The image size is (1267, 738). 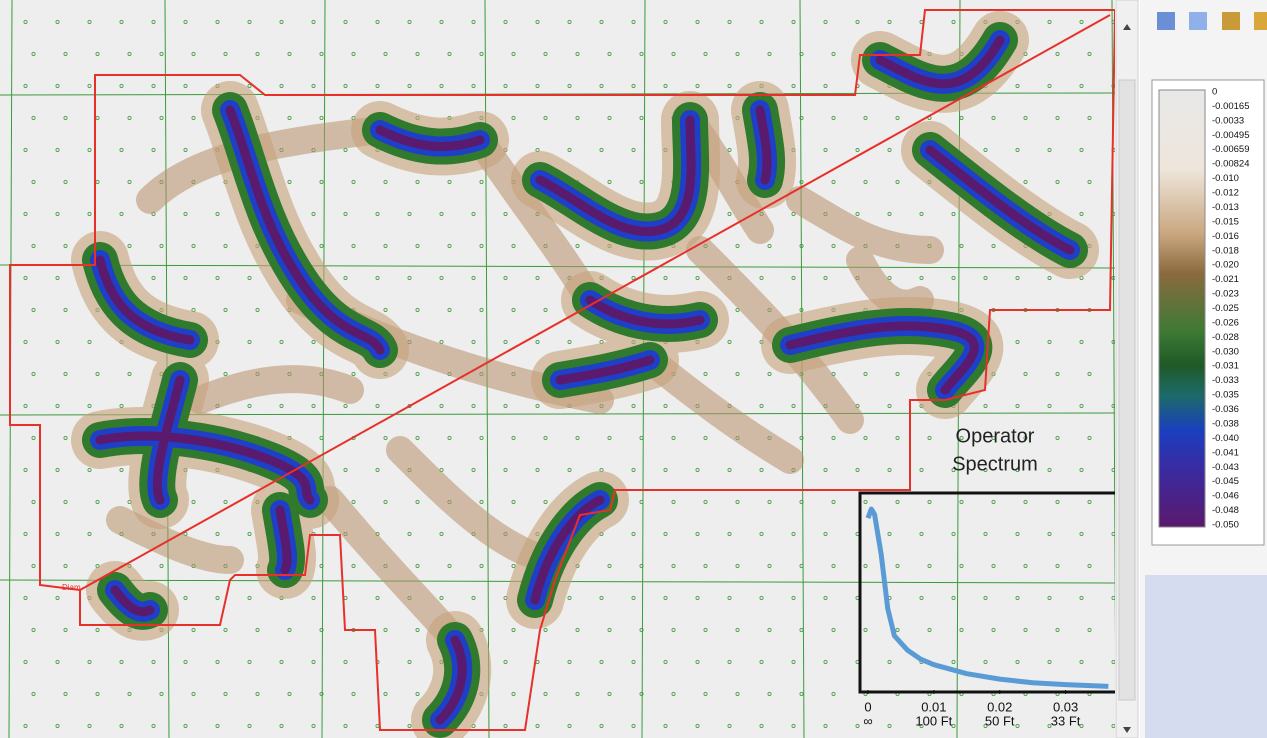 What do you see at coordinates (1225, 423) in the screenshot?
I see `colorbar-label: -0.038` at bounding box center [1225, 423].